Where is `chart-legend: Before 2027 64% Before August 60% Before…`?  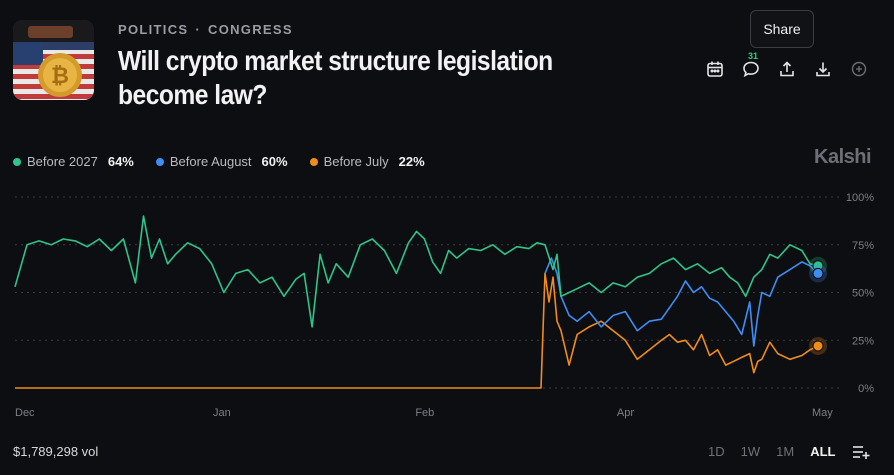 chart-legend: Before 2027 64% Before August 60% Before… is located at coordinates (219, 161).